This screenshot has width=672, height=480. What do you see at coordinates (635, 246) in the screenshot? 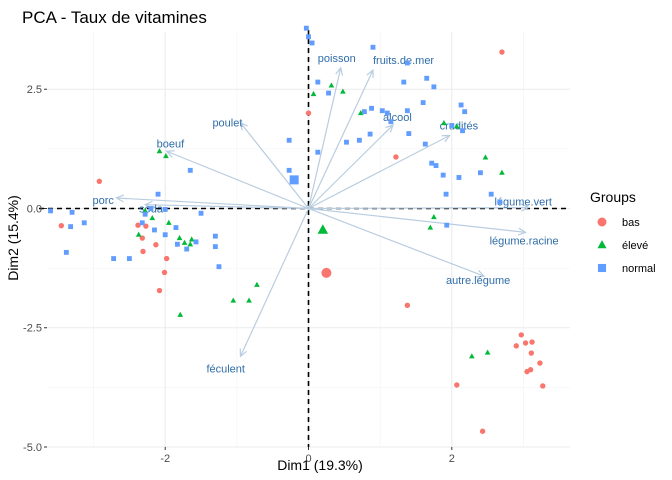
I see `legend-label: élevé` at bounding box center [635, 246].